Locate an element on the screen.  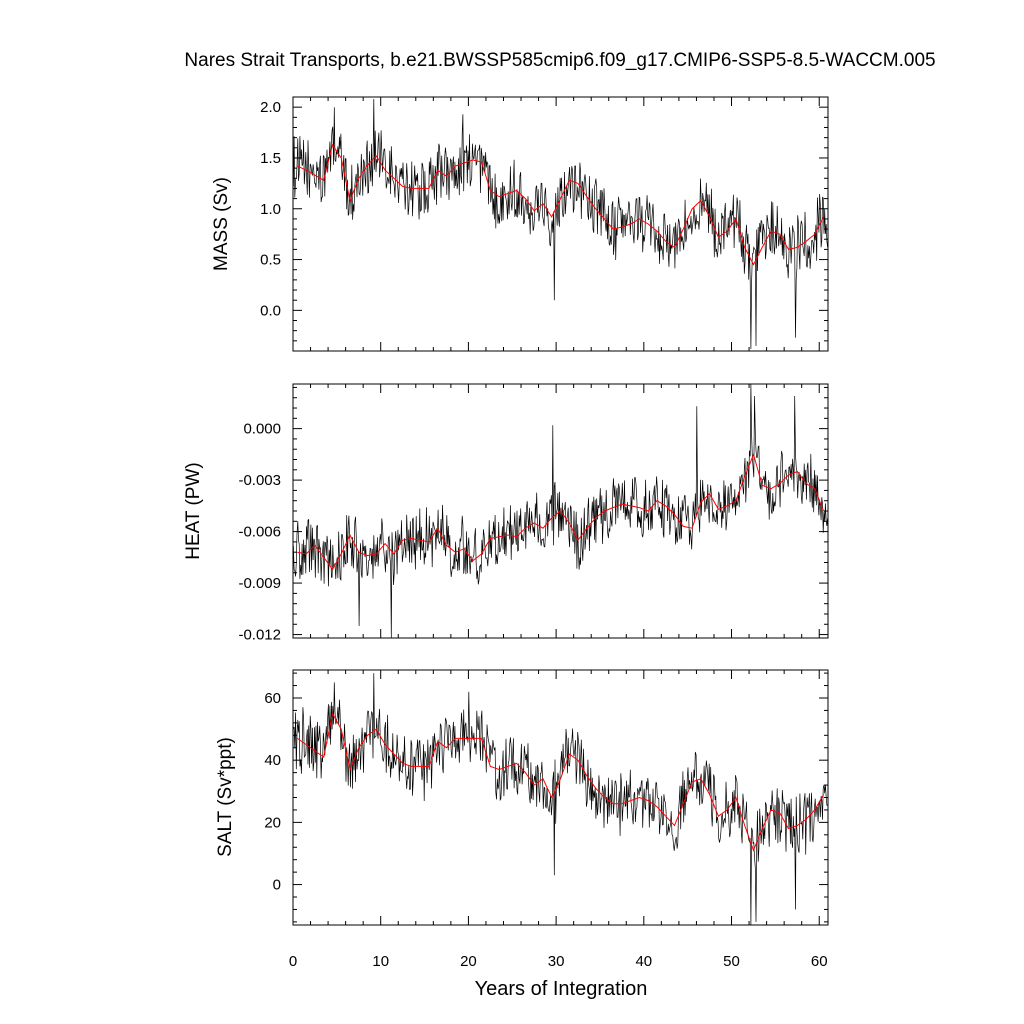
x-tick-label: 0 is located at coordinates (293, 961).